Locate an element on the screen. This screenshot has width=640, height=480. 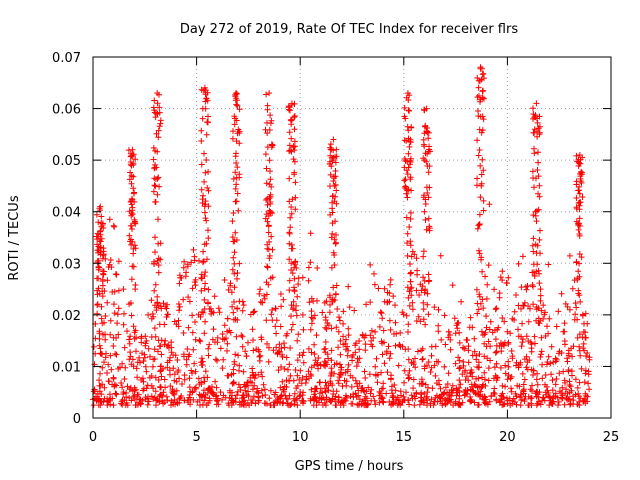
y-tick-label: 0.04 is located at coordinates (66, 213).